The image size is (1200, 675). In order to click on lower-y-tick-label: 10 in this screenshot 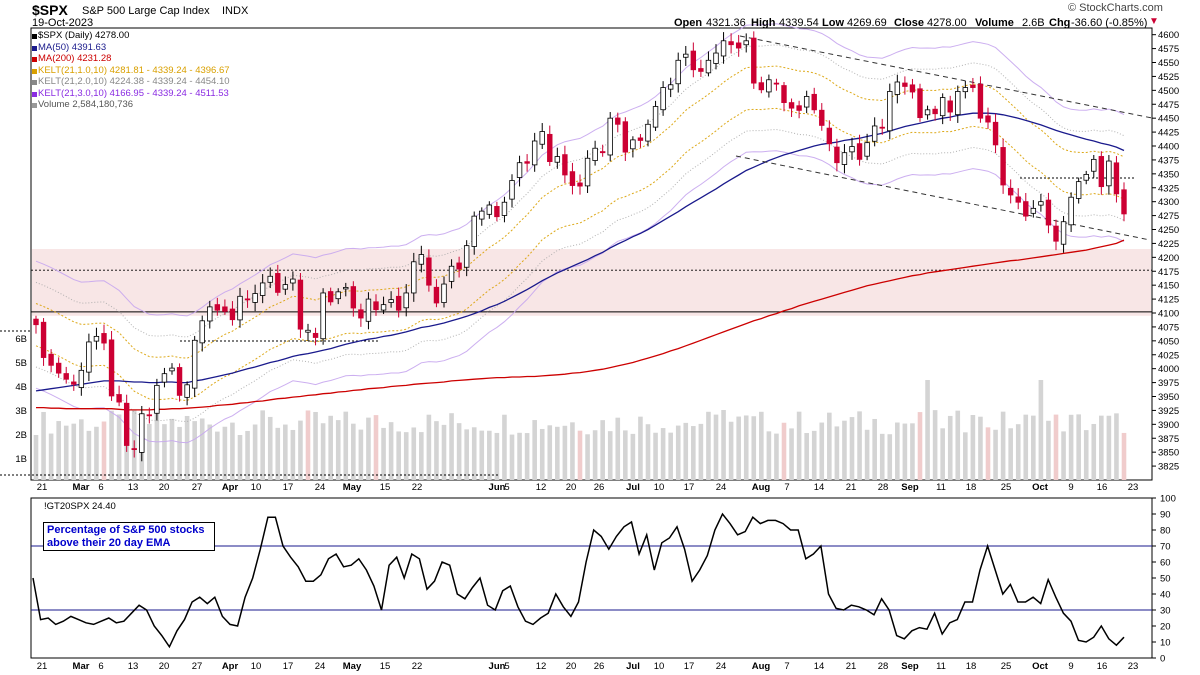, I will do `click(1165, 643)`.